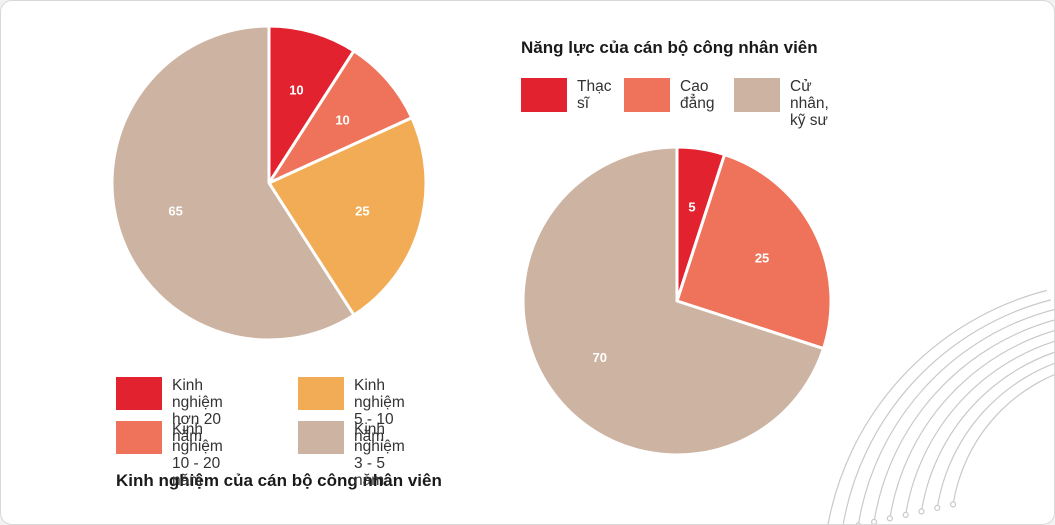 The image size is (1055, 525). What do you see at coordinates (197, 455) in the screenshot?
I see `legend-label: Kinh nghiệm 10 - 20 năm` at bounding box center [197, 455].